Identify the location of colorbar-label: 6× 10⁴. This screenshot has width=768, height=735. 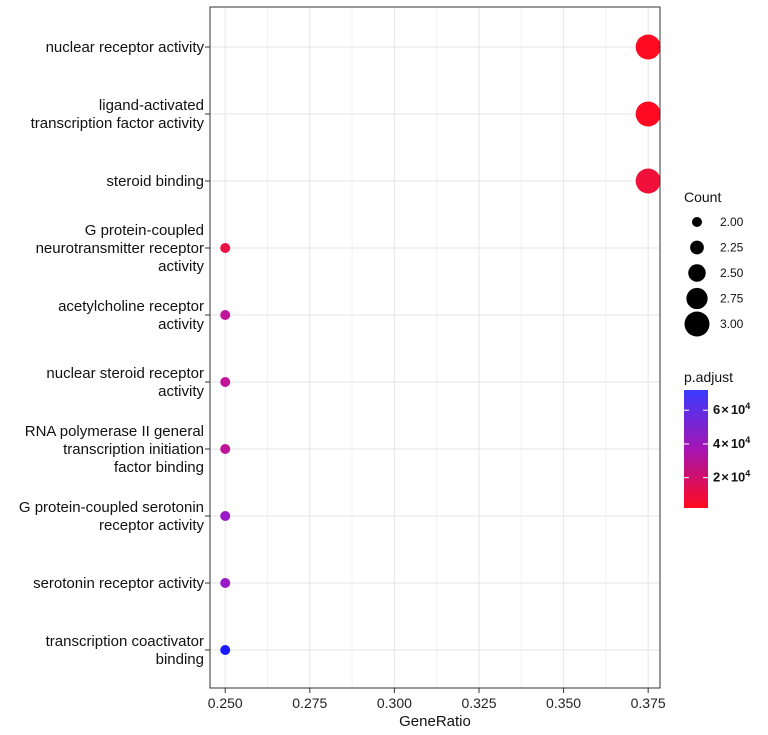
(731, 409).